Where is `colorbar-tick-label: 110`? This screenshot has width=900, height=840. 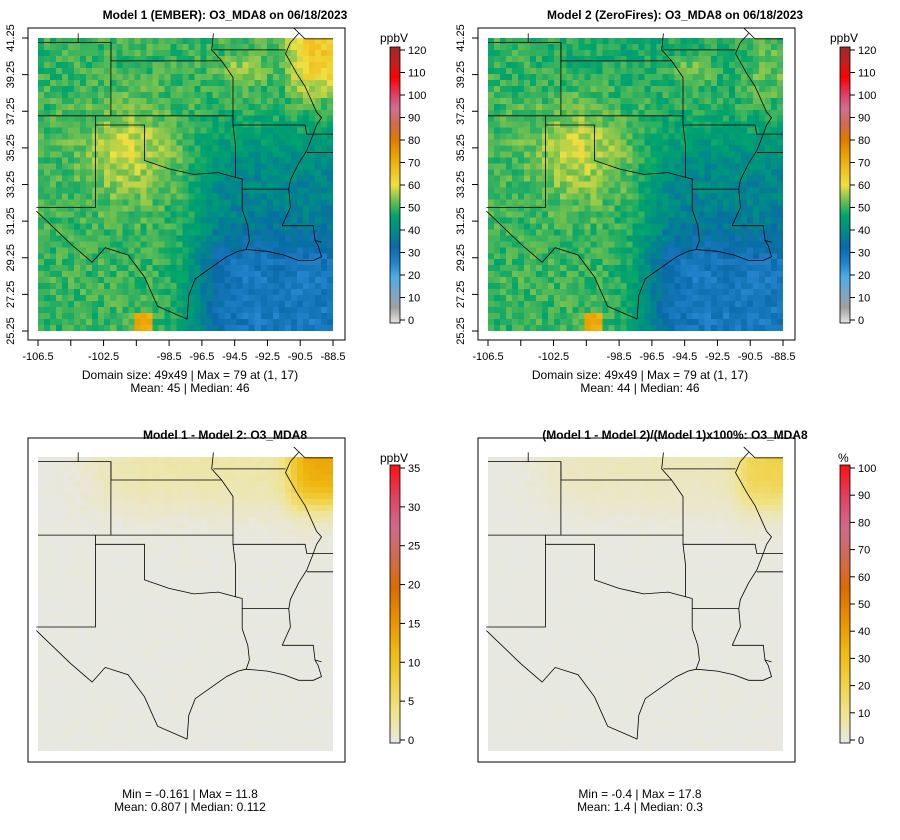 colorbar-tick-label: 110 is located at coordinates (867, 74).